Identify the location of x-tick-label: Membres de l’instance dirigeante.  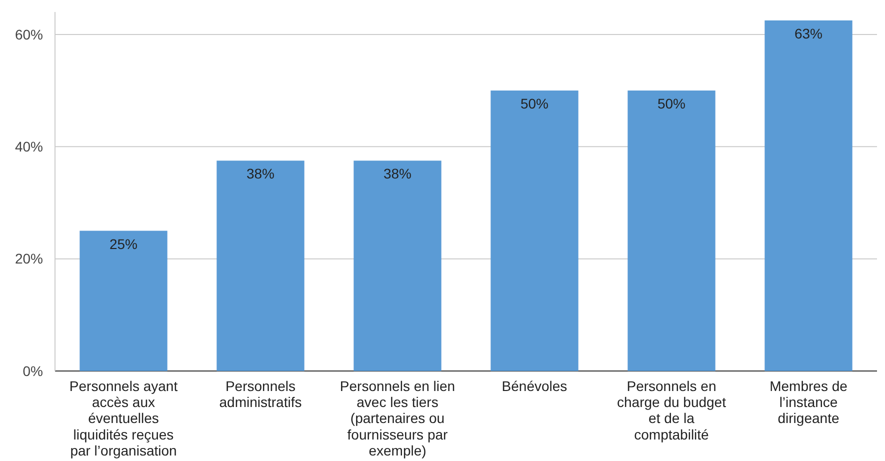
(809, 402).